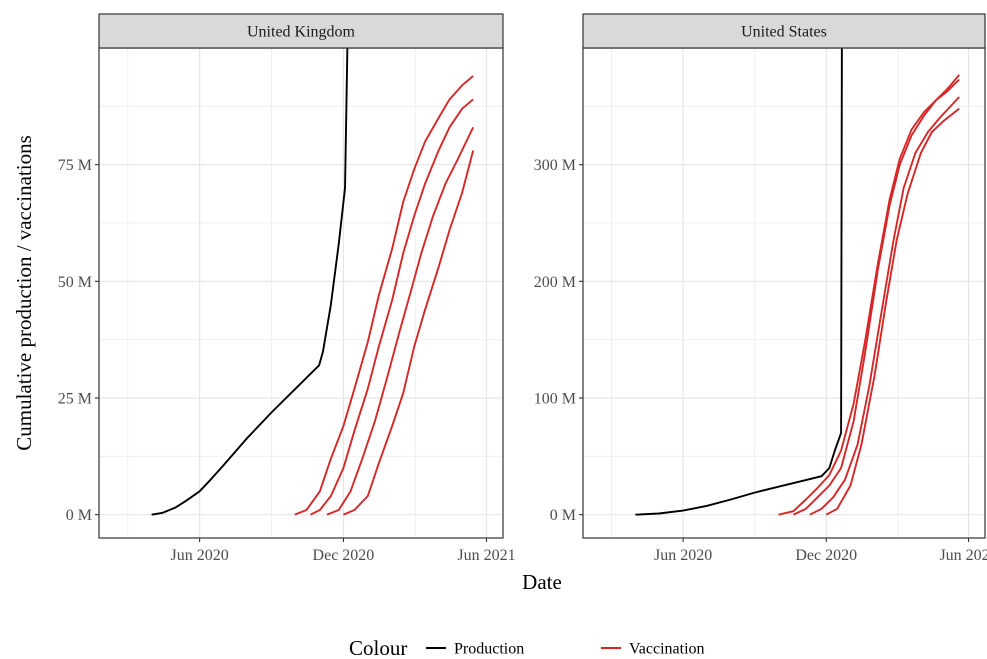  I want to click on legend-title: Colour, so click(378, 647).